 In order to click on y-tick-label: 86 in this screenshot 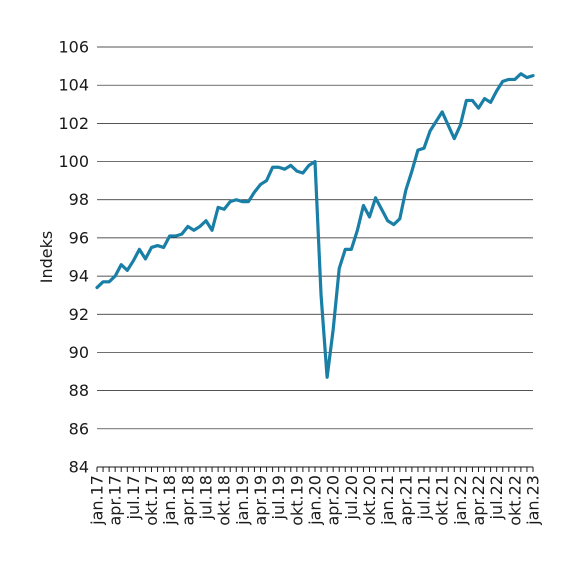, I will do `click(79, 428)`.